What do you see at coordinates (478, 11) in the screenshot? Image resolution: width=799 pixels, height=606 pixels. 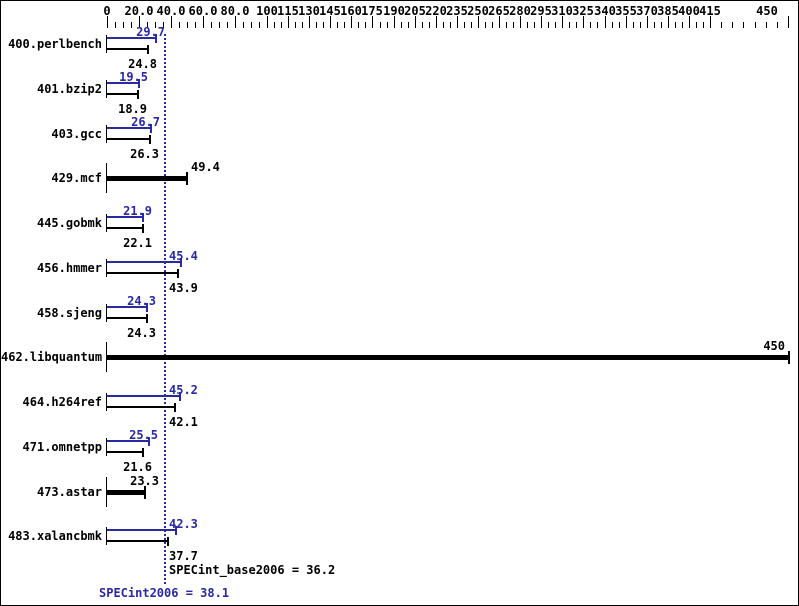 I see `axis-tick-label: 250` at bounding box center [478, 11].